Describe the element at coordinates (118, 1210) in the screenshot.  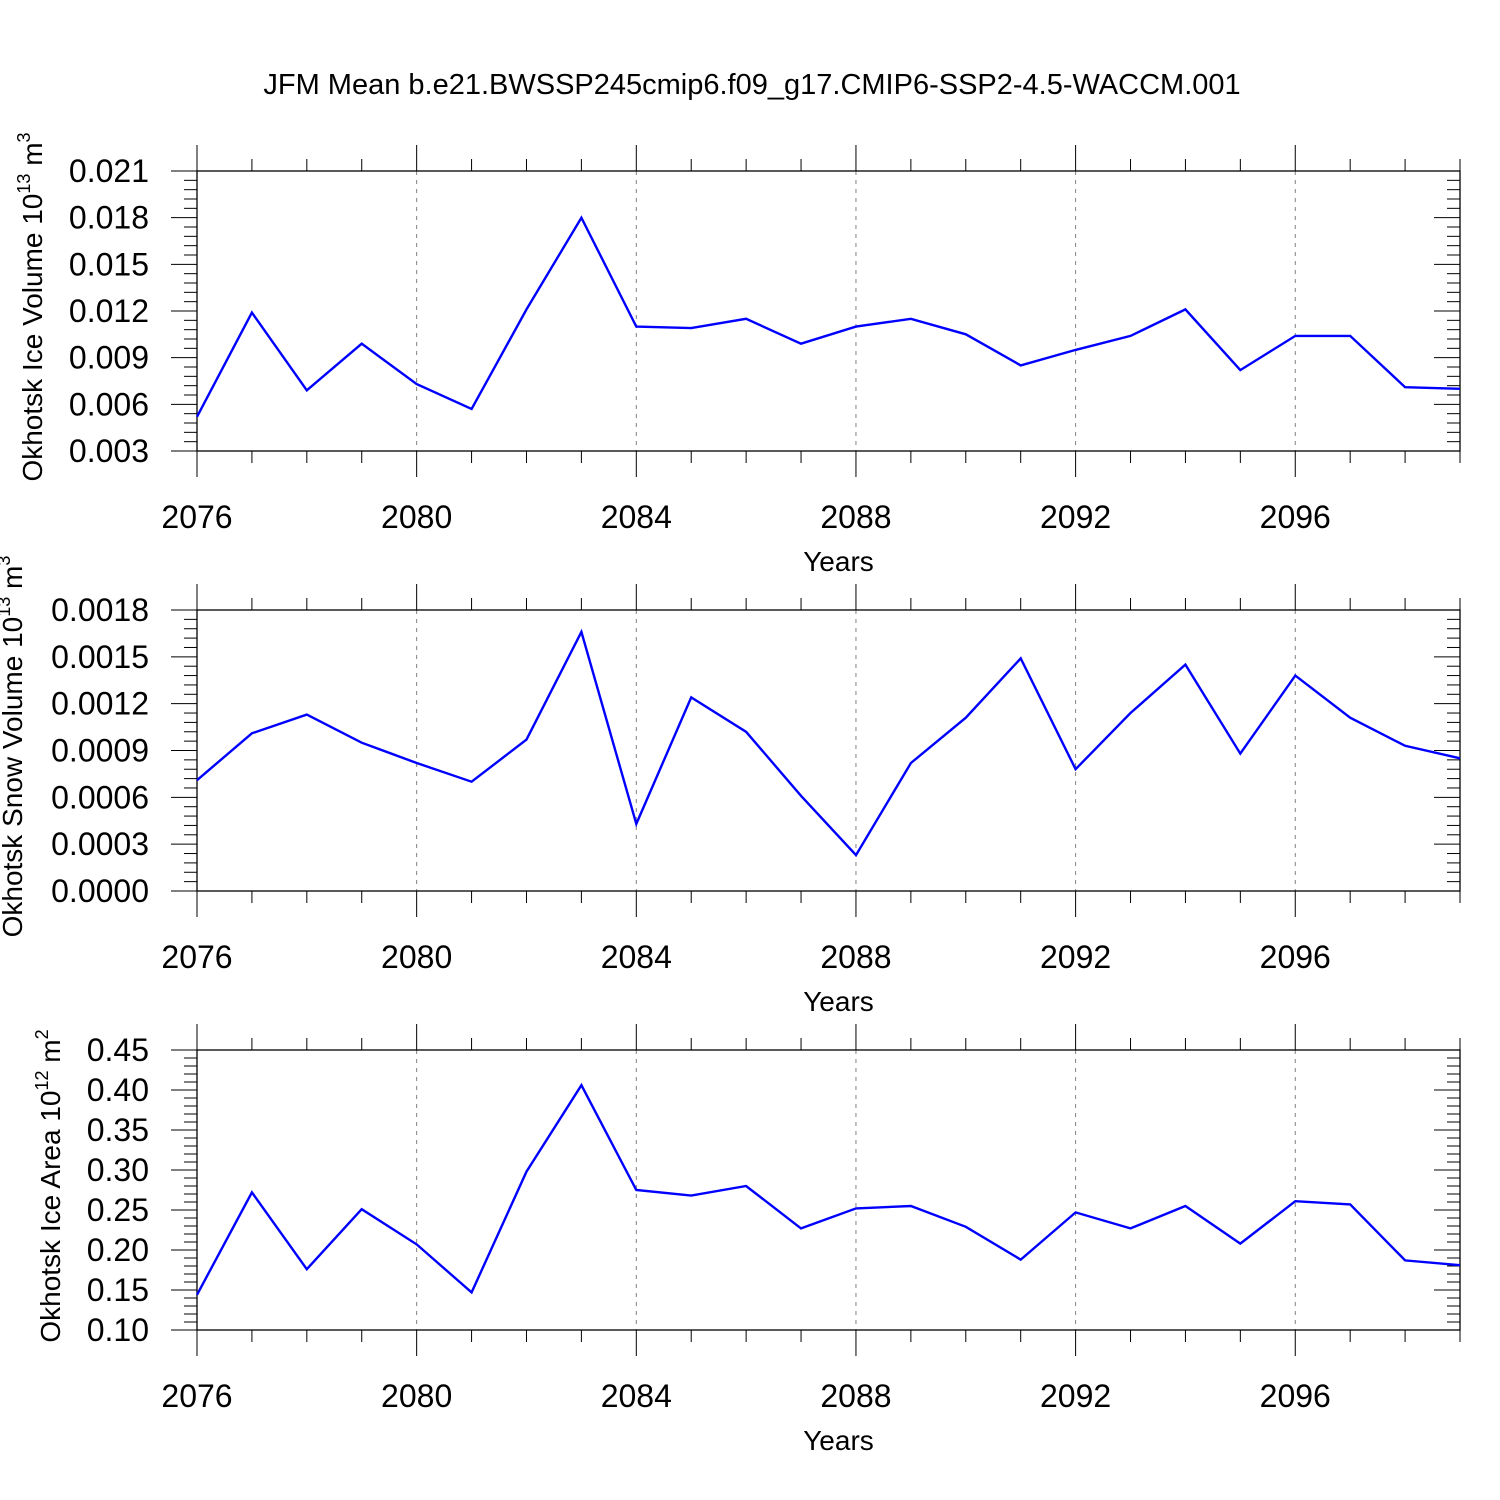
I see `y-tick-label: 0.25` at that location.